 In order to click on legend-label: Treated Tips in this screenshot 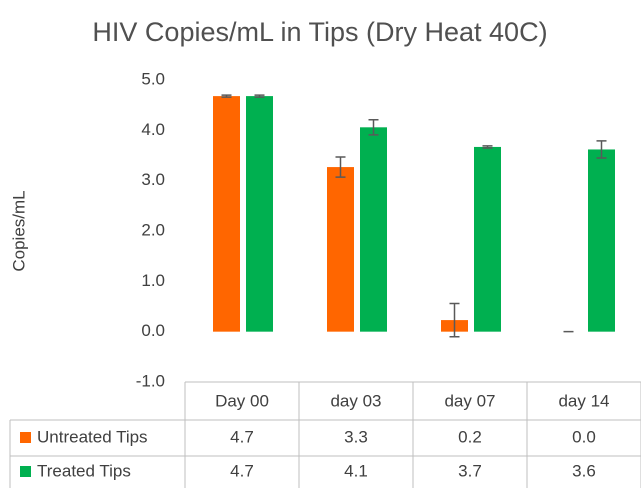, I will do `click(84, 470)`.